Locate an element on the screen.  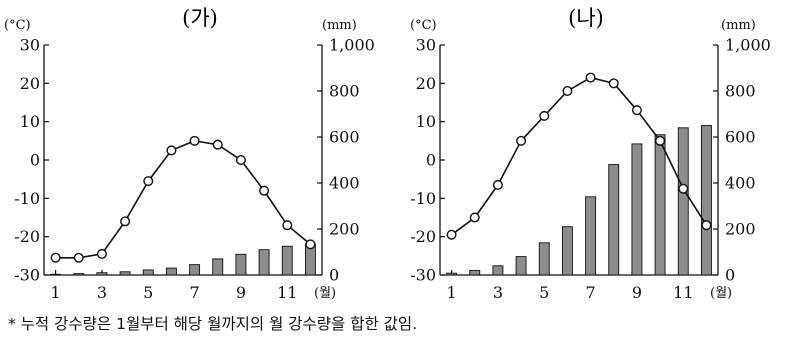
temperature-line is located at coordinates (183, 199).